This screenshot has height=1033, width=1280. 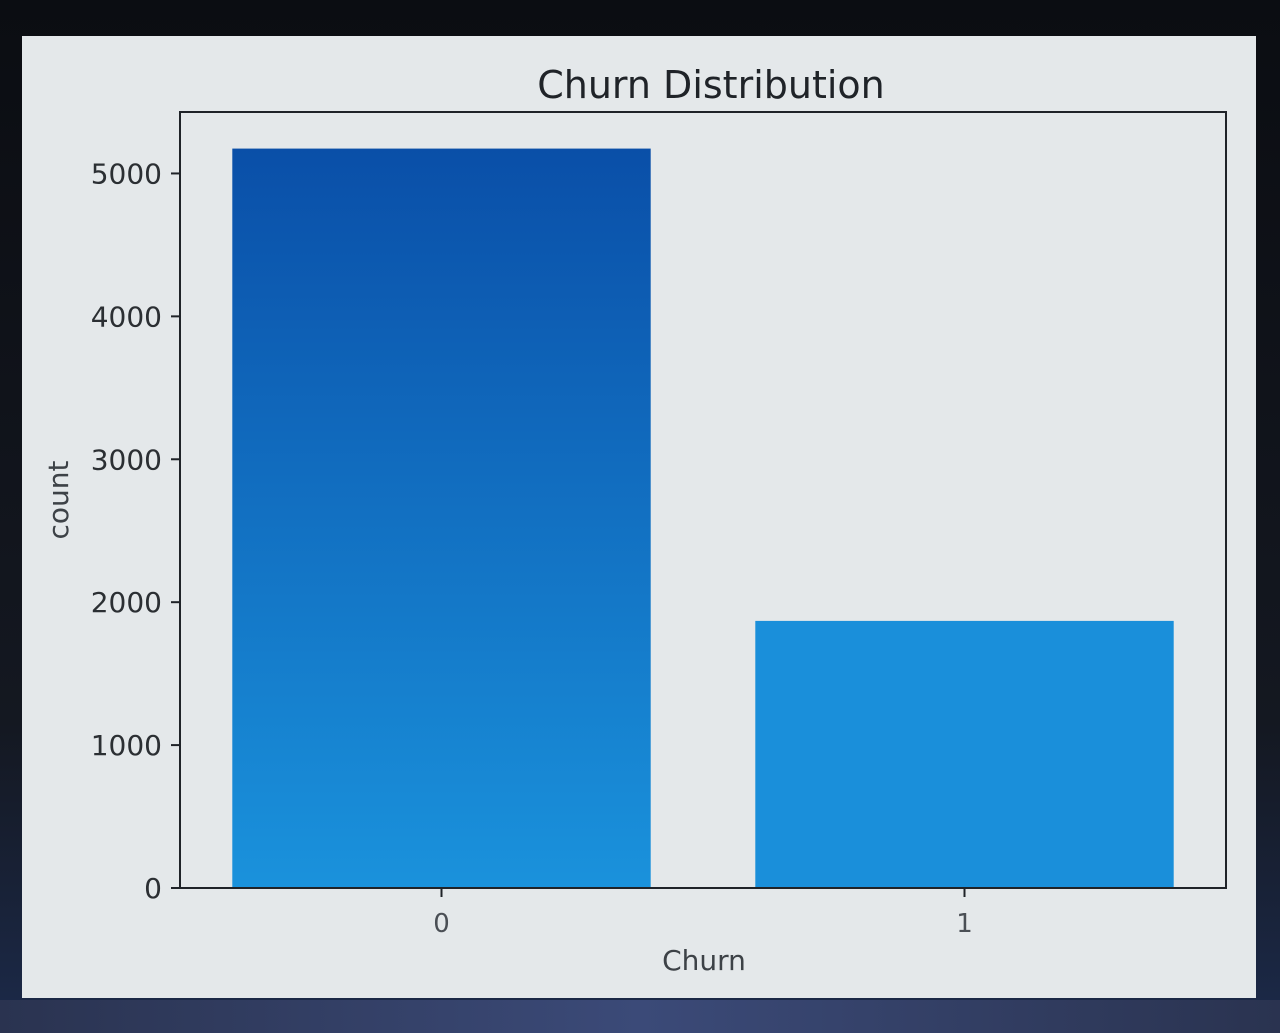 I want to click on x-tick-label: 0, so click(x=441, y=924).